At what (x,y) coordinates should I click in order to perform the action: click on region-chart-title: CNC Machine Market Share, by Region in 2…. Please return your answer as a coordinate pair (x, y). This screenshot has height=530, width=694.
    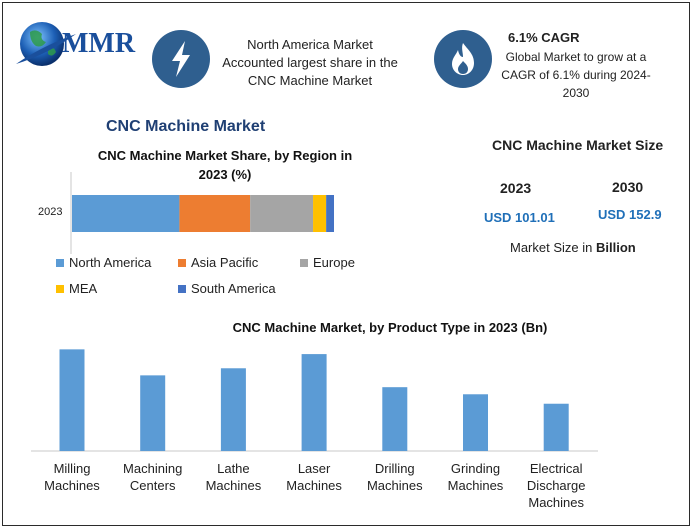
    Looking at the image, I should click on (225, 165).